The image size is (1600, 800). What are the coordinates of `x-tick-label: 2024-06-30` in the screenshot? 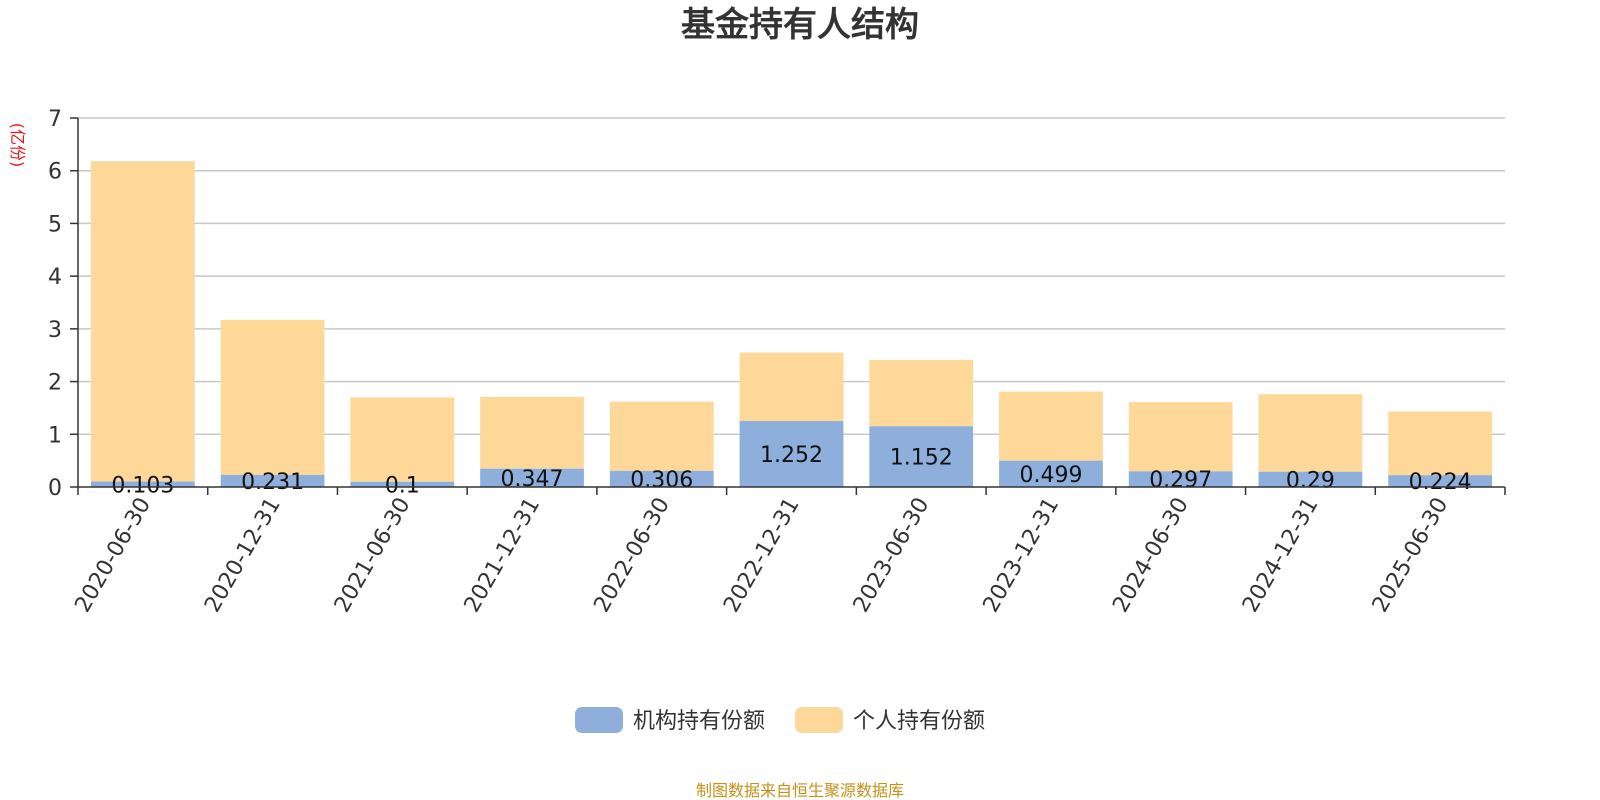 It's located at (1151, 555).